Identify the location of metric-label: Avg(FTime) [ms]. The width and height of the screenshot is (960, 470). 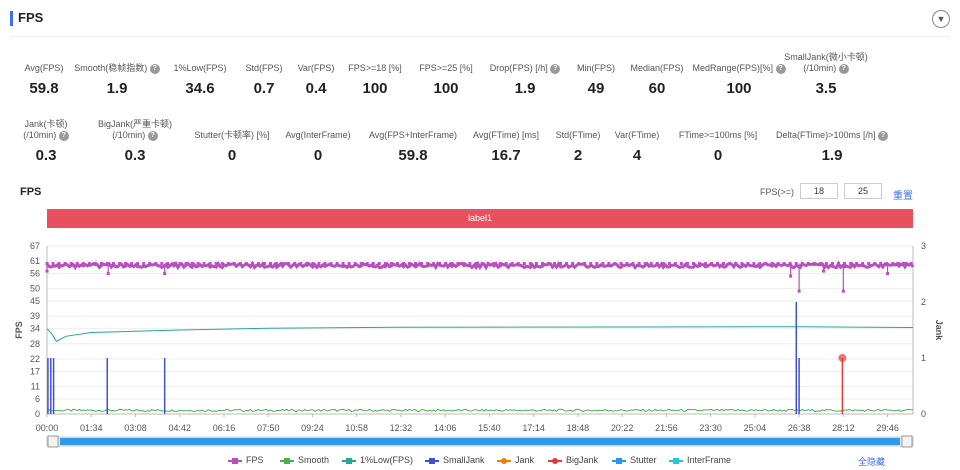
(505, 135).